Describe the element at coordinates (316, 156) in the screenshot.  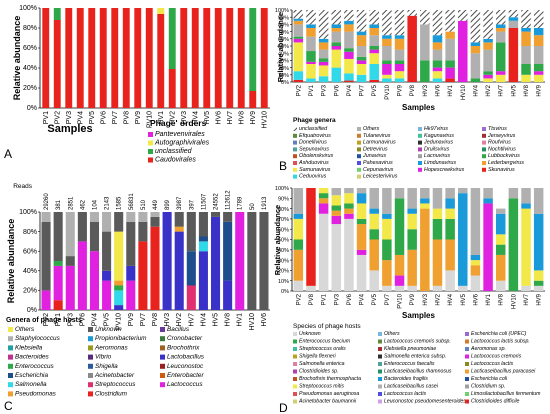
I see `legend-label: Obolenskvirus` at that location.